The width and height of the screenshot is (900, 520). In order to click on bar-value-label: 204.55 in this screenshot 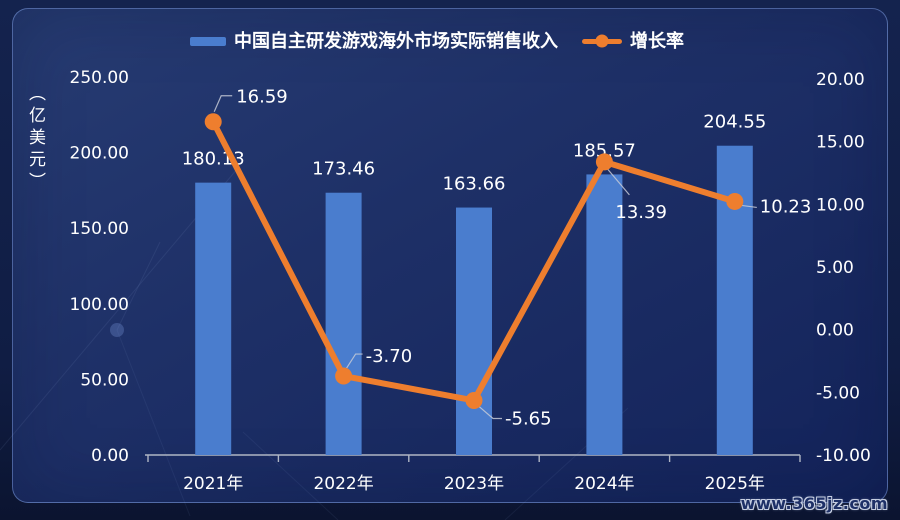, I will do `click(734, 122)`.